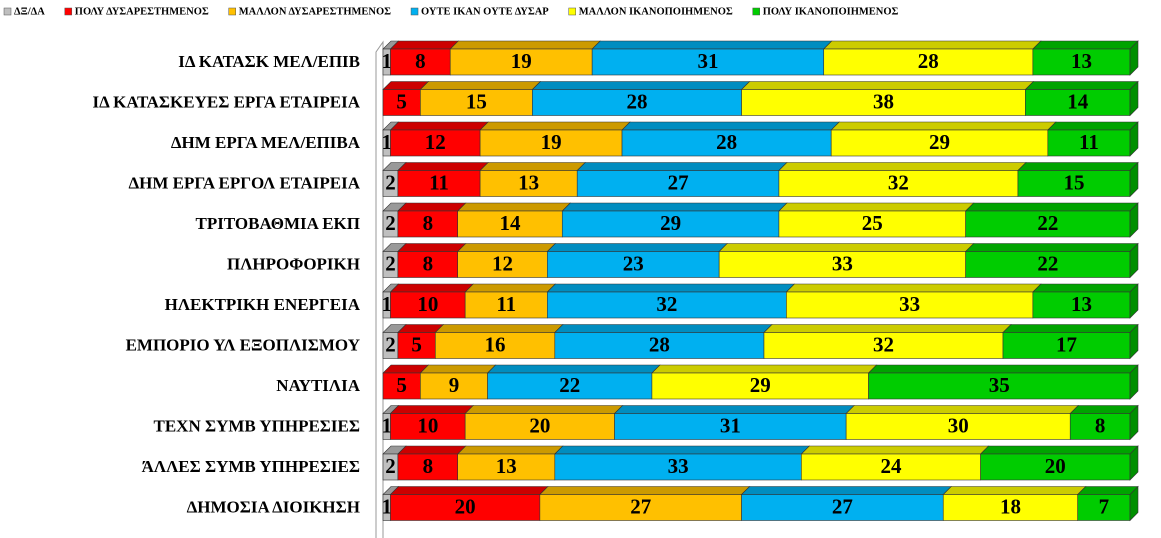 The height and width of the screenshot is (538, 1161). Describe the element at coordinates (379, 289) in the screenshot. I see `axis-wall` at that location.